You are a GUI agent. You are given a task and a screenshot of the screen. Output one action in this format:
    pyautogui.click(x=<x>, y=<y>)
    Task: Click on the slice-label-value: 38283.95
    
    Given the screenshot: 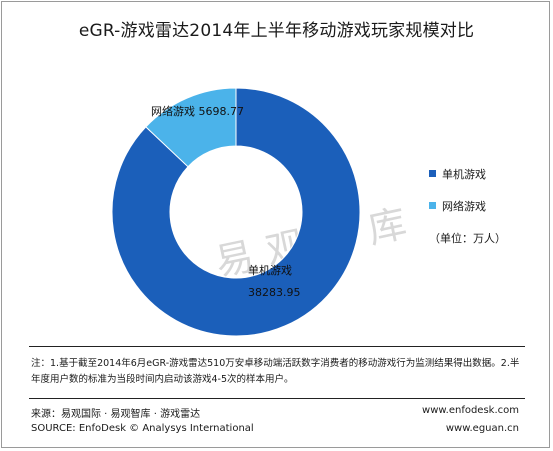 What is the action you would take?
    pyautogui.click(x=274, y=292)
    